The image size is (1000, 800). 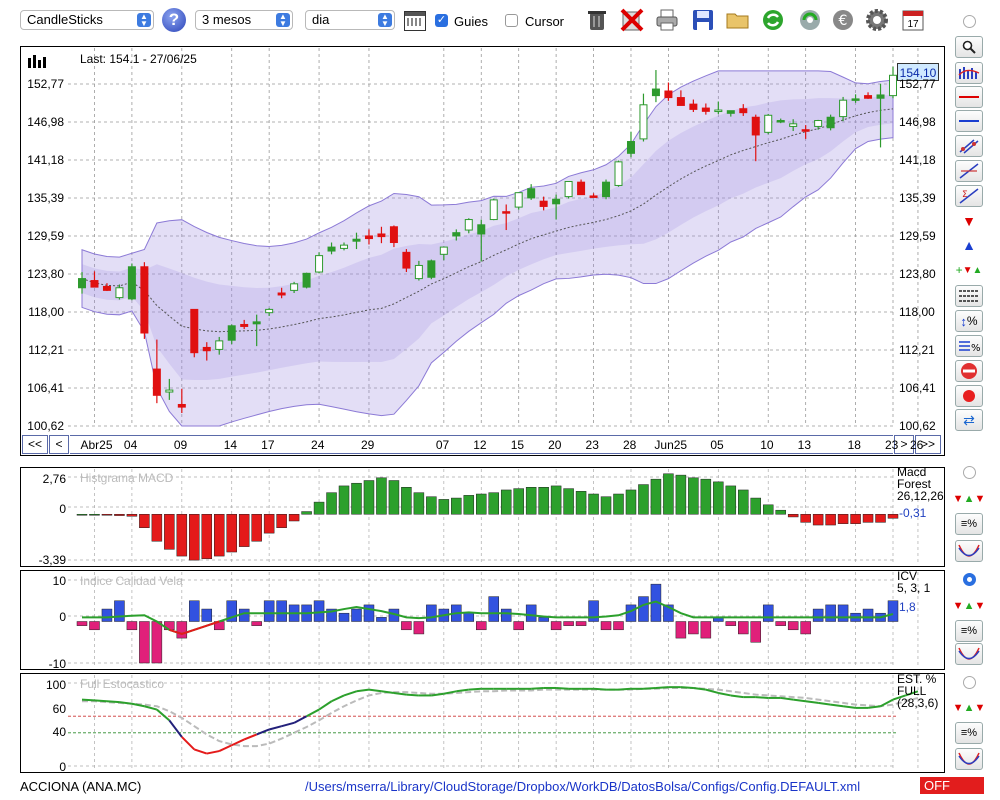 What do you see at coordinates (517, 445) in the screenshot?
I see `x-tick-label: 15` at bounding box center [517, 445].